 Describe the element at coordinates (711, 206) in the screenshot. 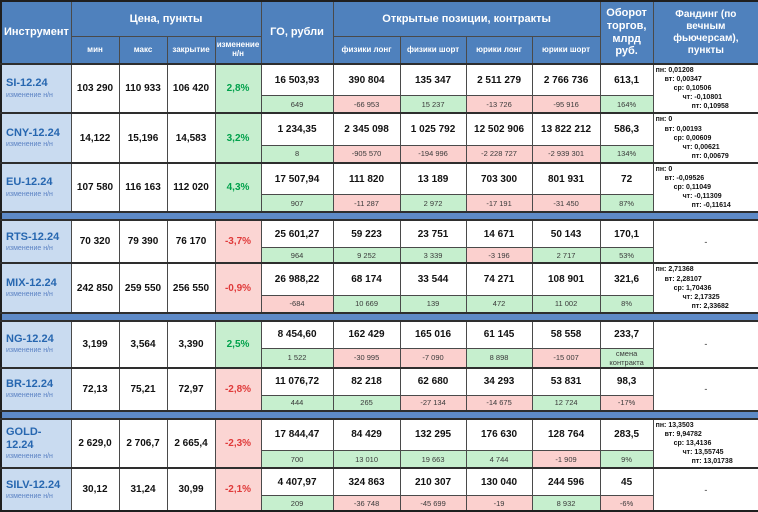

I see `funding-line: пт: -0,11614` at that location.